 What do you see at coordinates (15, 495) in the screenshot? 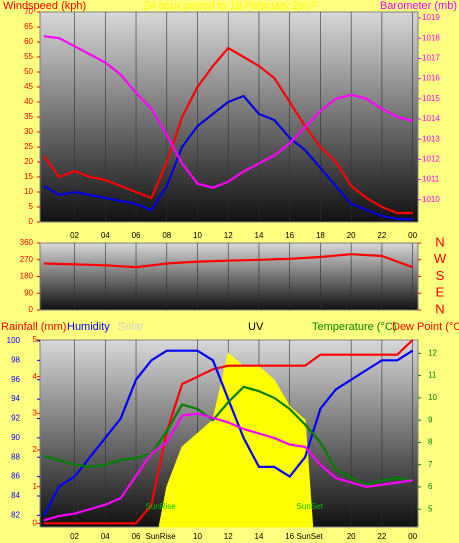
I see `y-tick-label: 84` at bounding box center [15, 495].